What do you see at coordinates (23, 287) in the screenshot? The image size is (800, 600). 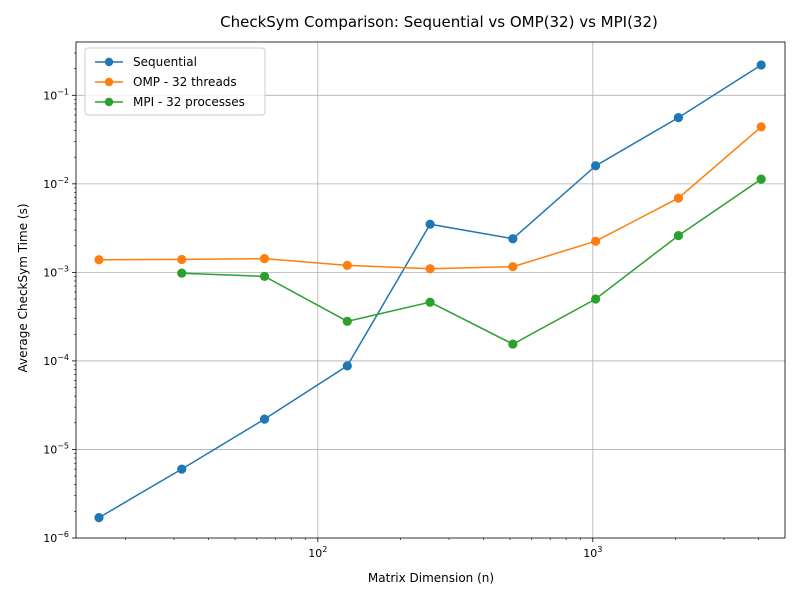 I see `y-axis-label: Average CheckSym Time (s)` at bounding box center [23, 287].